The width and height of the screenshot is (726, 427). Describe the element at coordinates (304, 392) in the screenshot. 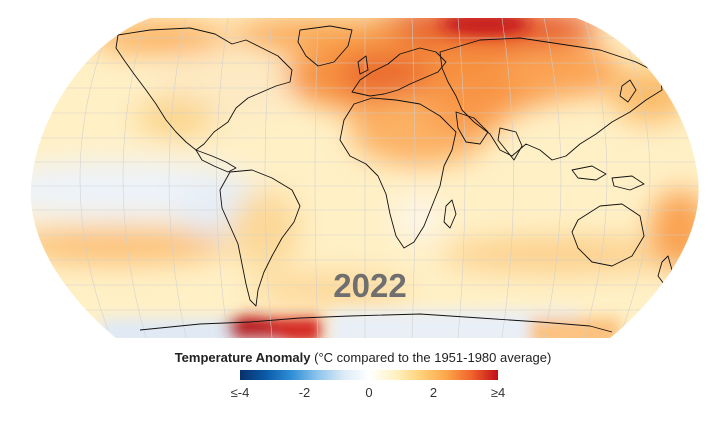

I see `legend-tick-label: -2` at that location.